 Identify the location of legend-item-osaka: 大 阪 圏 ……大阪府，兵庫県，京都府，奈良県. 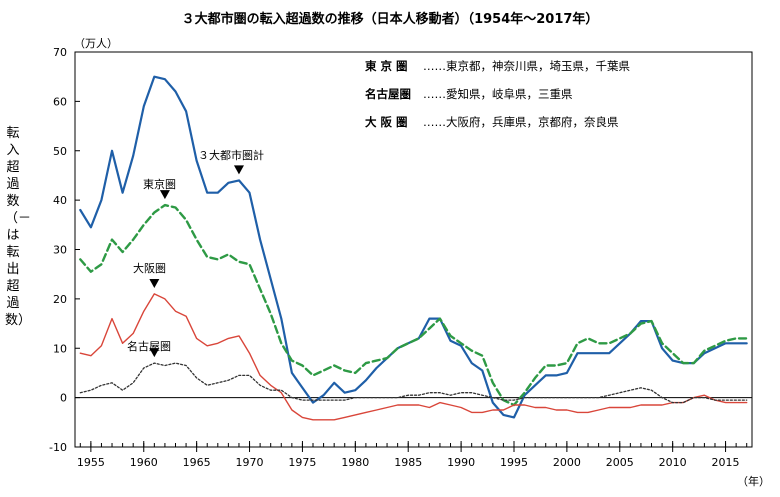
(492, 122).